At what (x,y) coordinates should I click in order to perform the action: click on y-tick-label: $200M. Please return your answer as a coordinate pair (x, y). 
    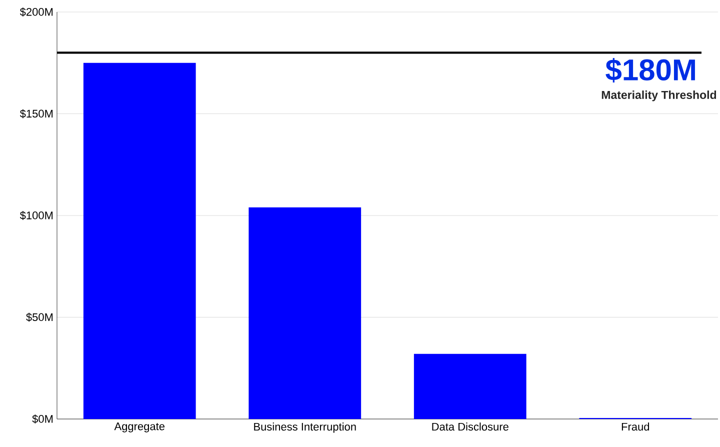
    Looking at the image, I should click on (36, 12).